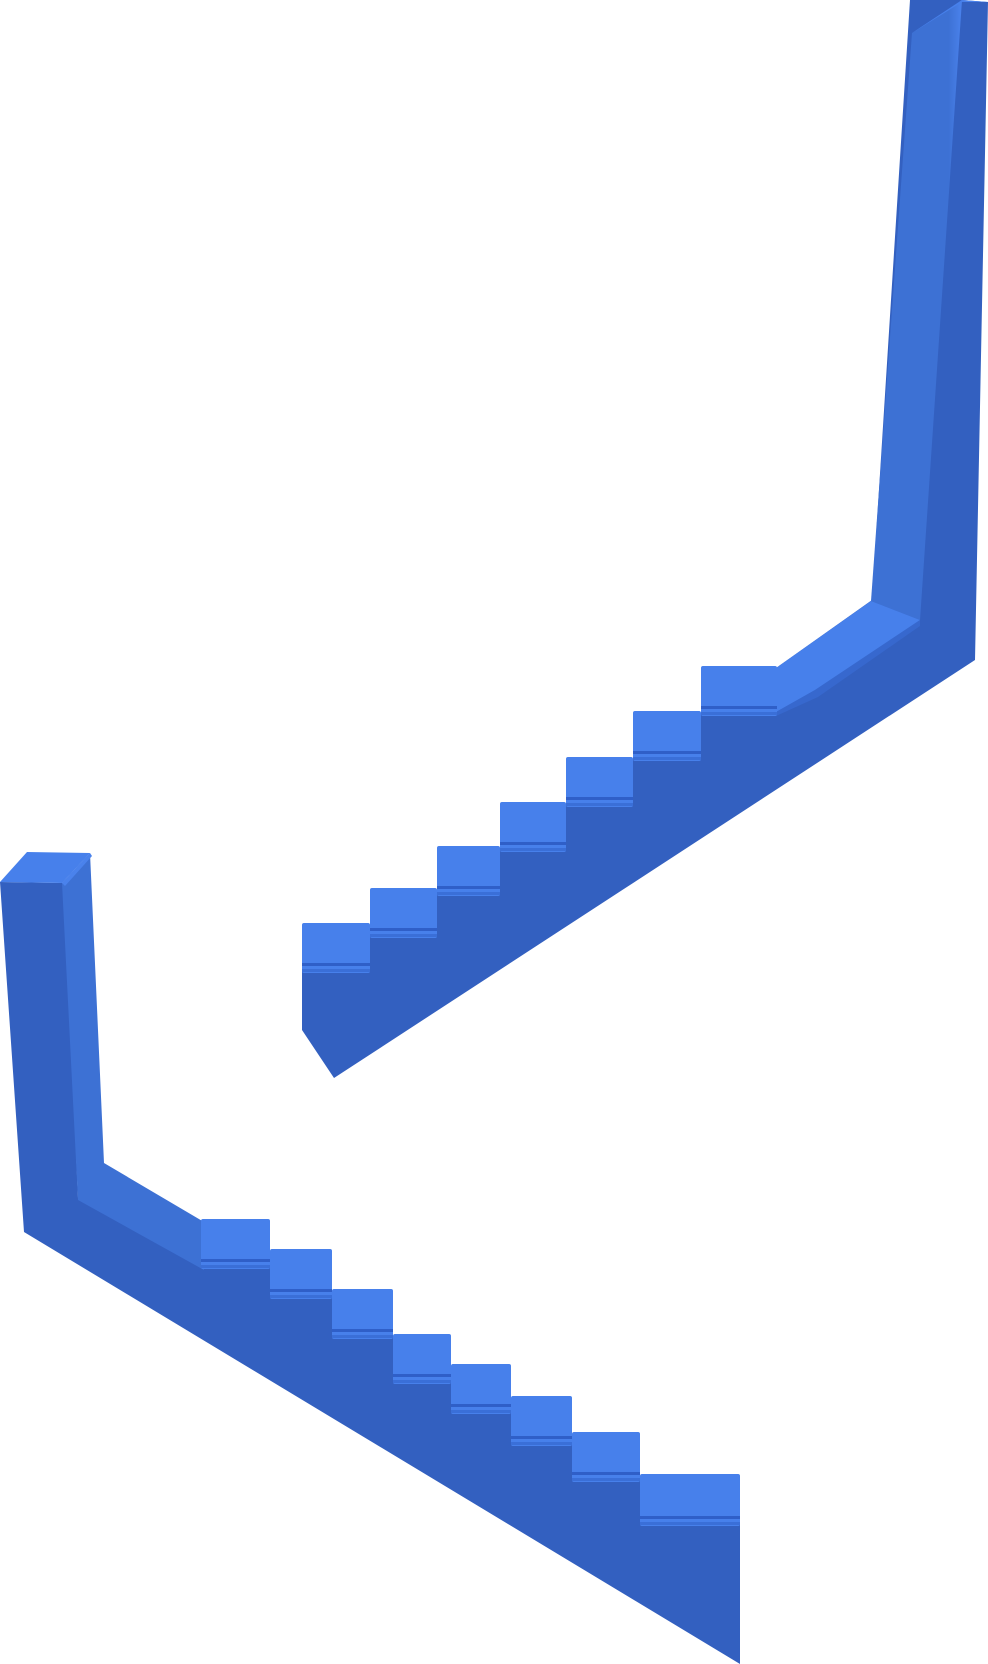 Image resolution: width=988 pixels, height=1664 pixels. I want to click on upper-steps, so click(539, 819).